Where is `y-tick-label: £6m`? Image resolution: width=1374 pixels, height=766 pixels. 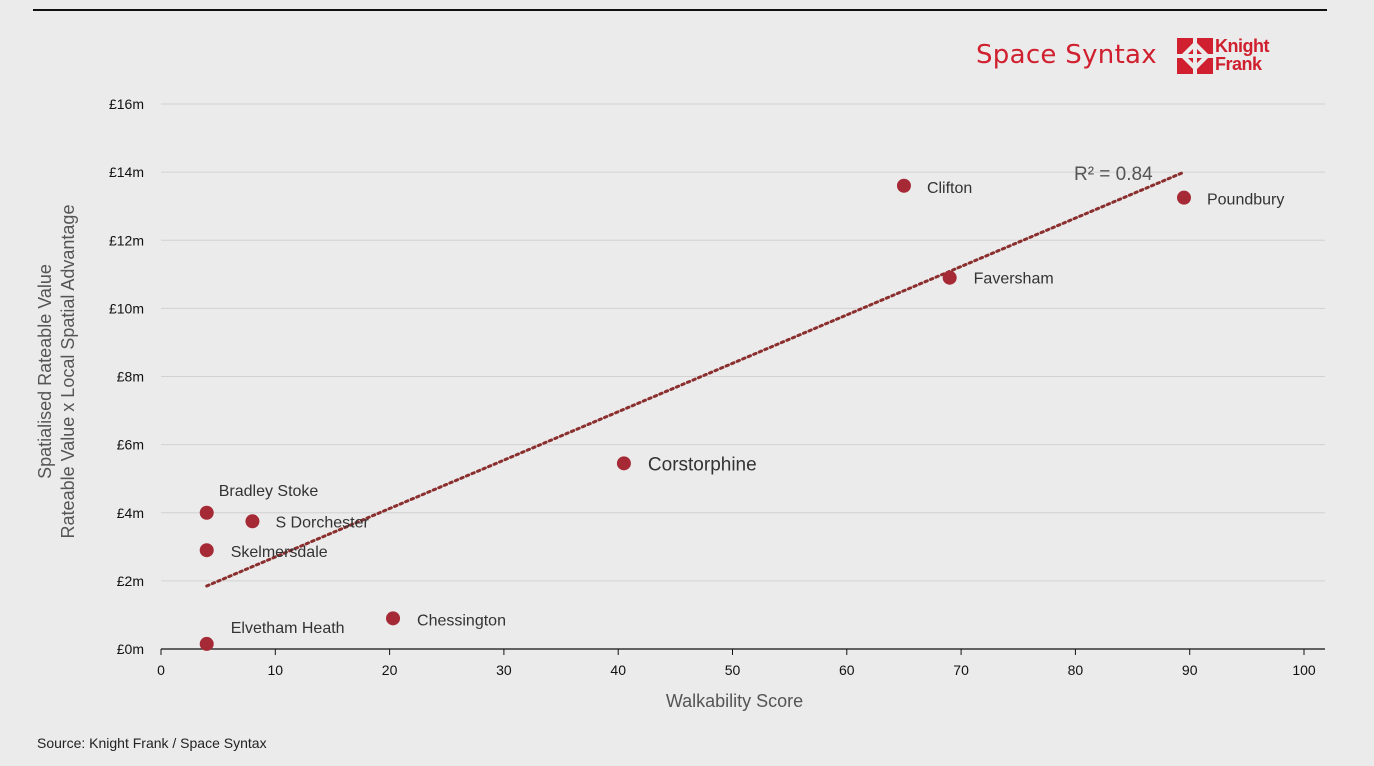 y-tick-label: £6m is located at coordinates (130, 445).